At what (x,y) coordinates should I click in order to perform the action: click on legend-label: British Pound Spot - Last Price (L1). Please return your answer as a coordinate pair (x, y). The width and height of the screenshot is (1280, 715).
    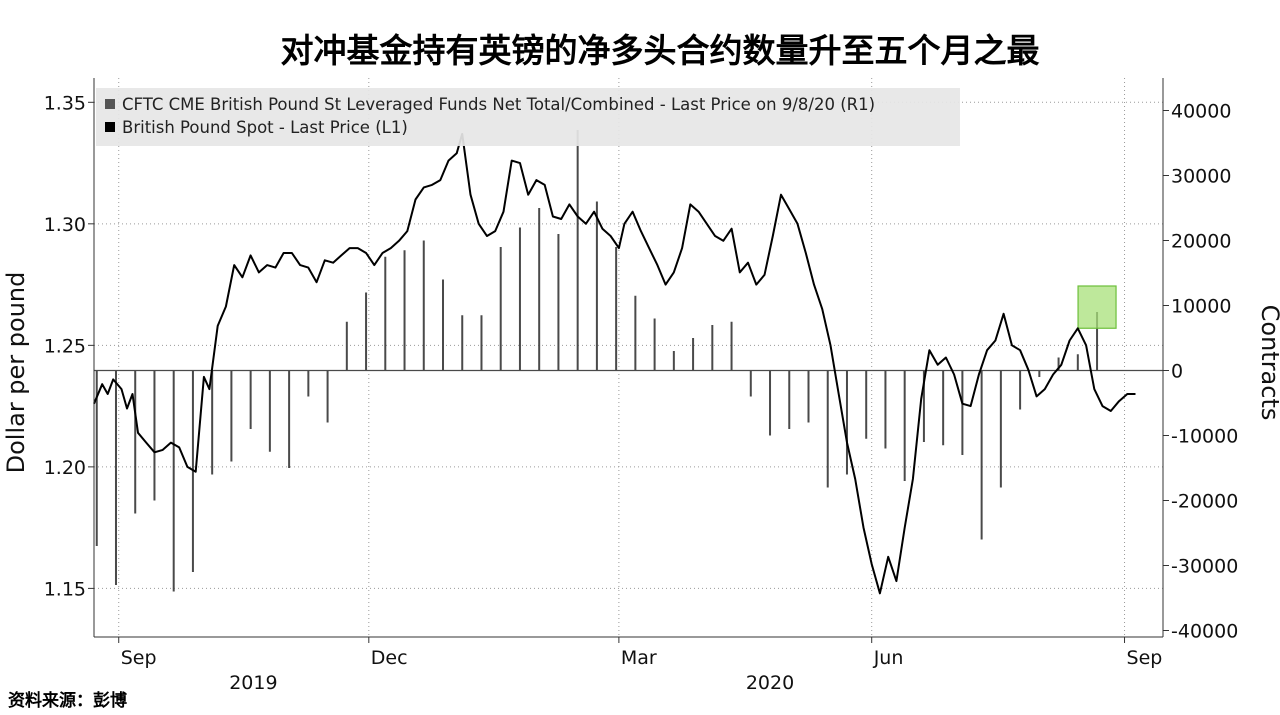
    Looking at the image, I should click on (265, 127).